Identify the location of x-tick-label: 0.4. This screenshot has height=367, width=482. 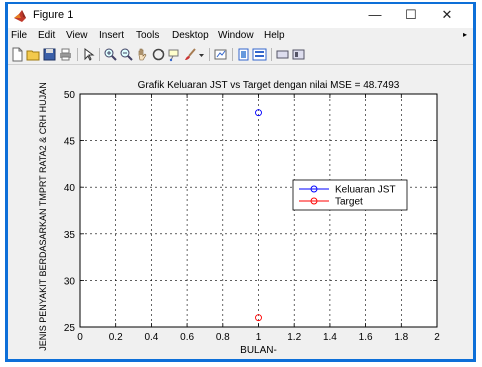
(151, 337).